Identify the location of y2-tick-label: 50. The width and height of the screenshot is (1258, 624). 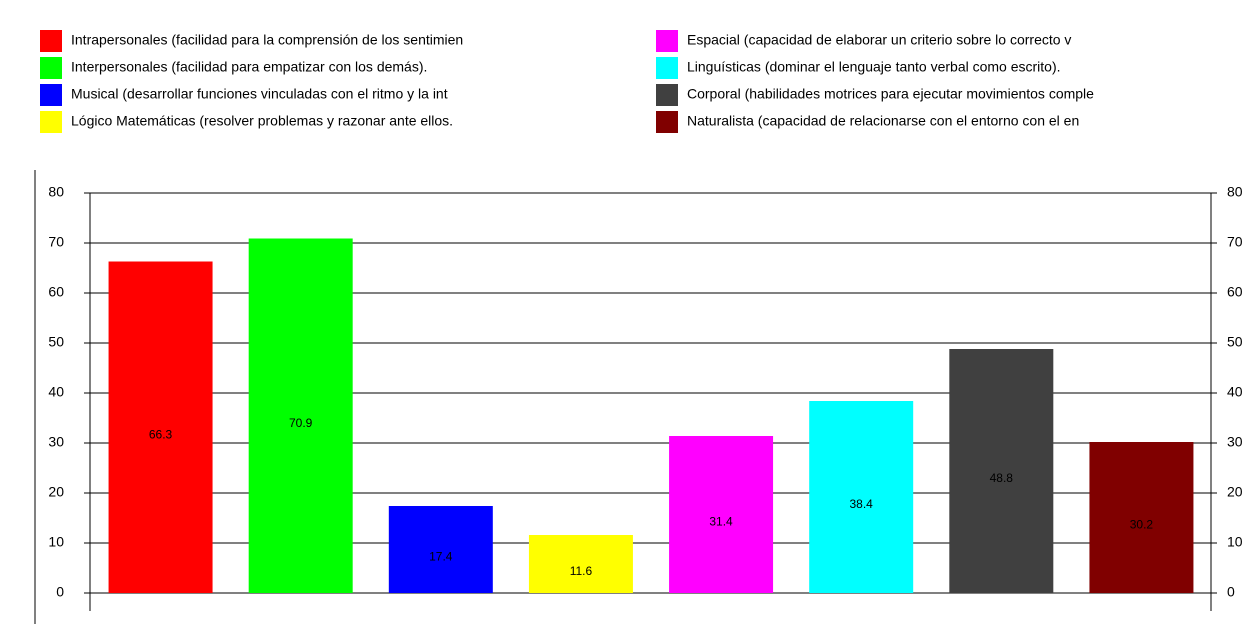
(1235, 342).